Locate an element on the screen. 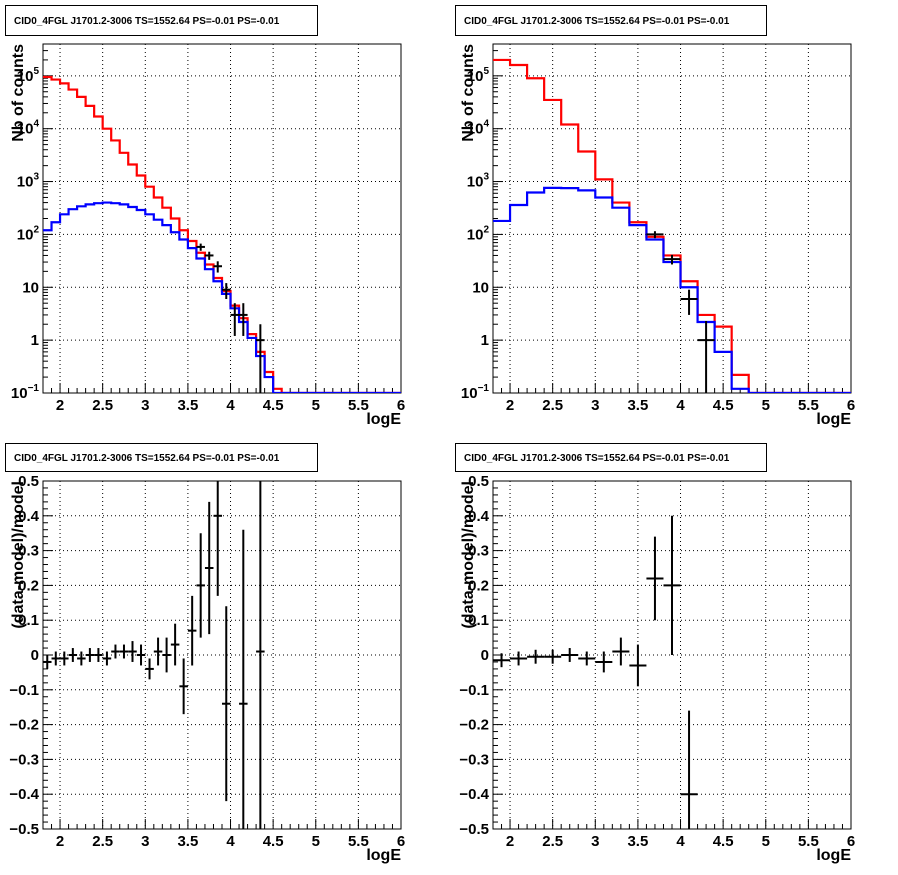  y-tick-label: 0.1 is located at coordinates (478, 620).